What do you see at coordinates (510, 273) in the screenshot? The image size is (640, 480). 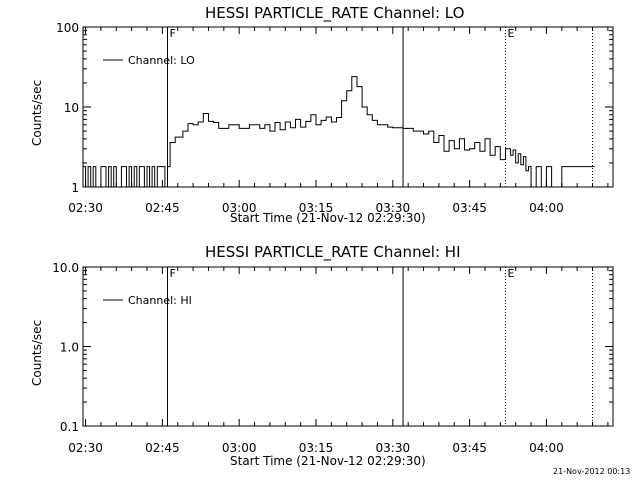 I see `event-marker-label-hi: E` at bounding box center [510, 273].